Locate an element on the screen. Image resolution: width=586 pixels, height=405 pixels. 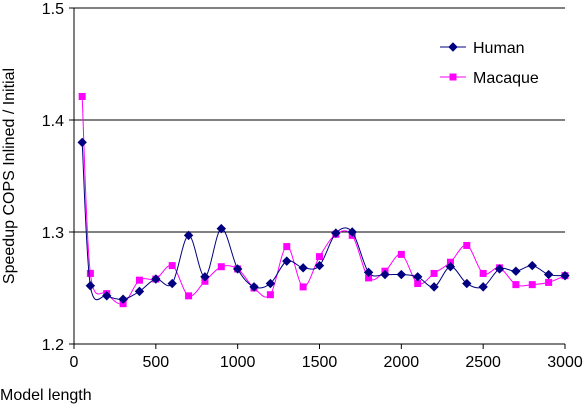
x-tick-label: 500 is located at coordinates (155, 362).